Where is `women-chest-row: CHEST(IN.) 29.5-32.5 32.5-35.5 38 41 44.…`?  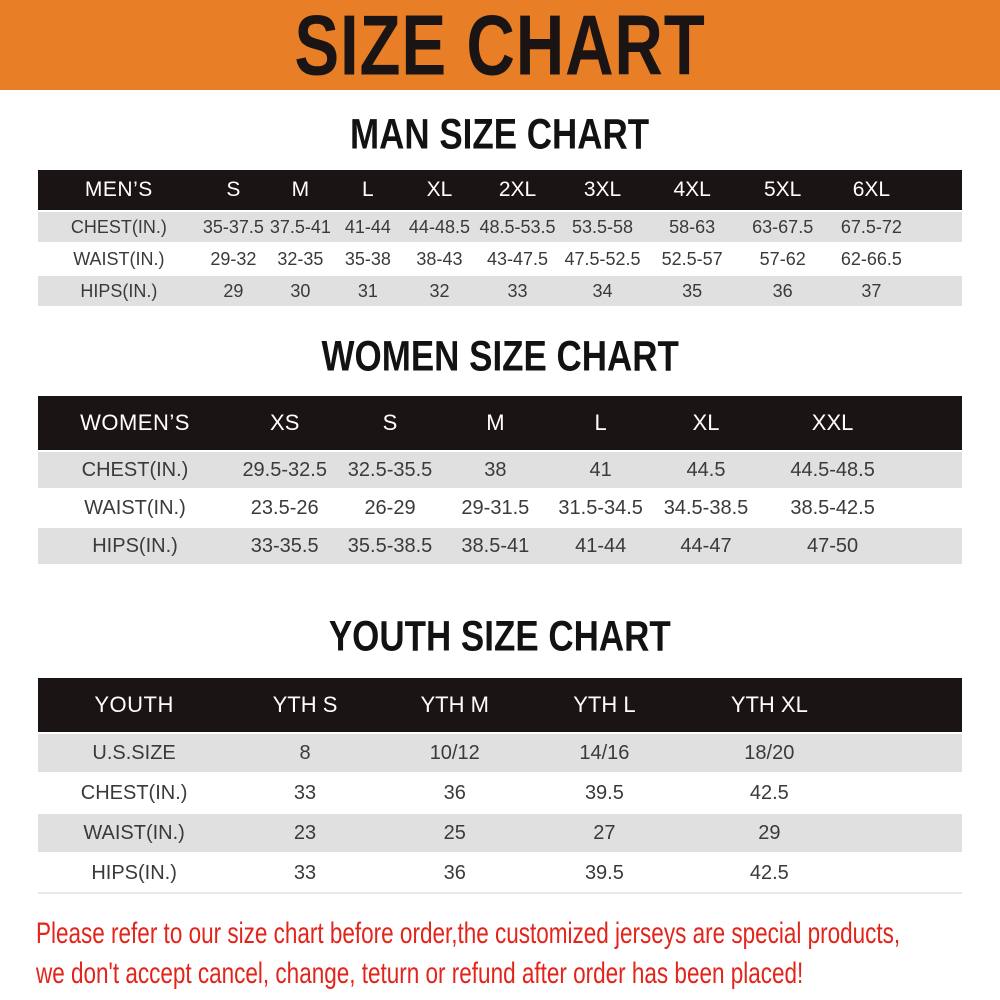 women-chest-row: CHEST(IN.) 29.5-32.5 32.5-35.5 38 41 44.… is located at coordinates (500, 469).